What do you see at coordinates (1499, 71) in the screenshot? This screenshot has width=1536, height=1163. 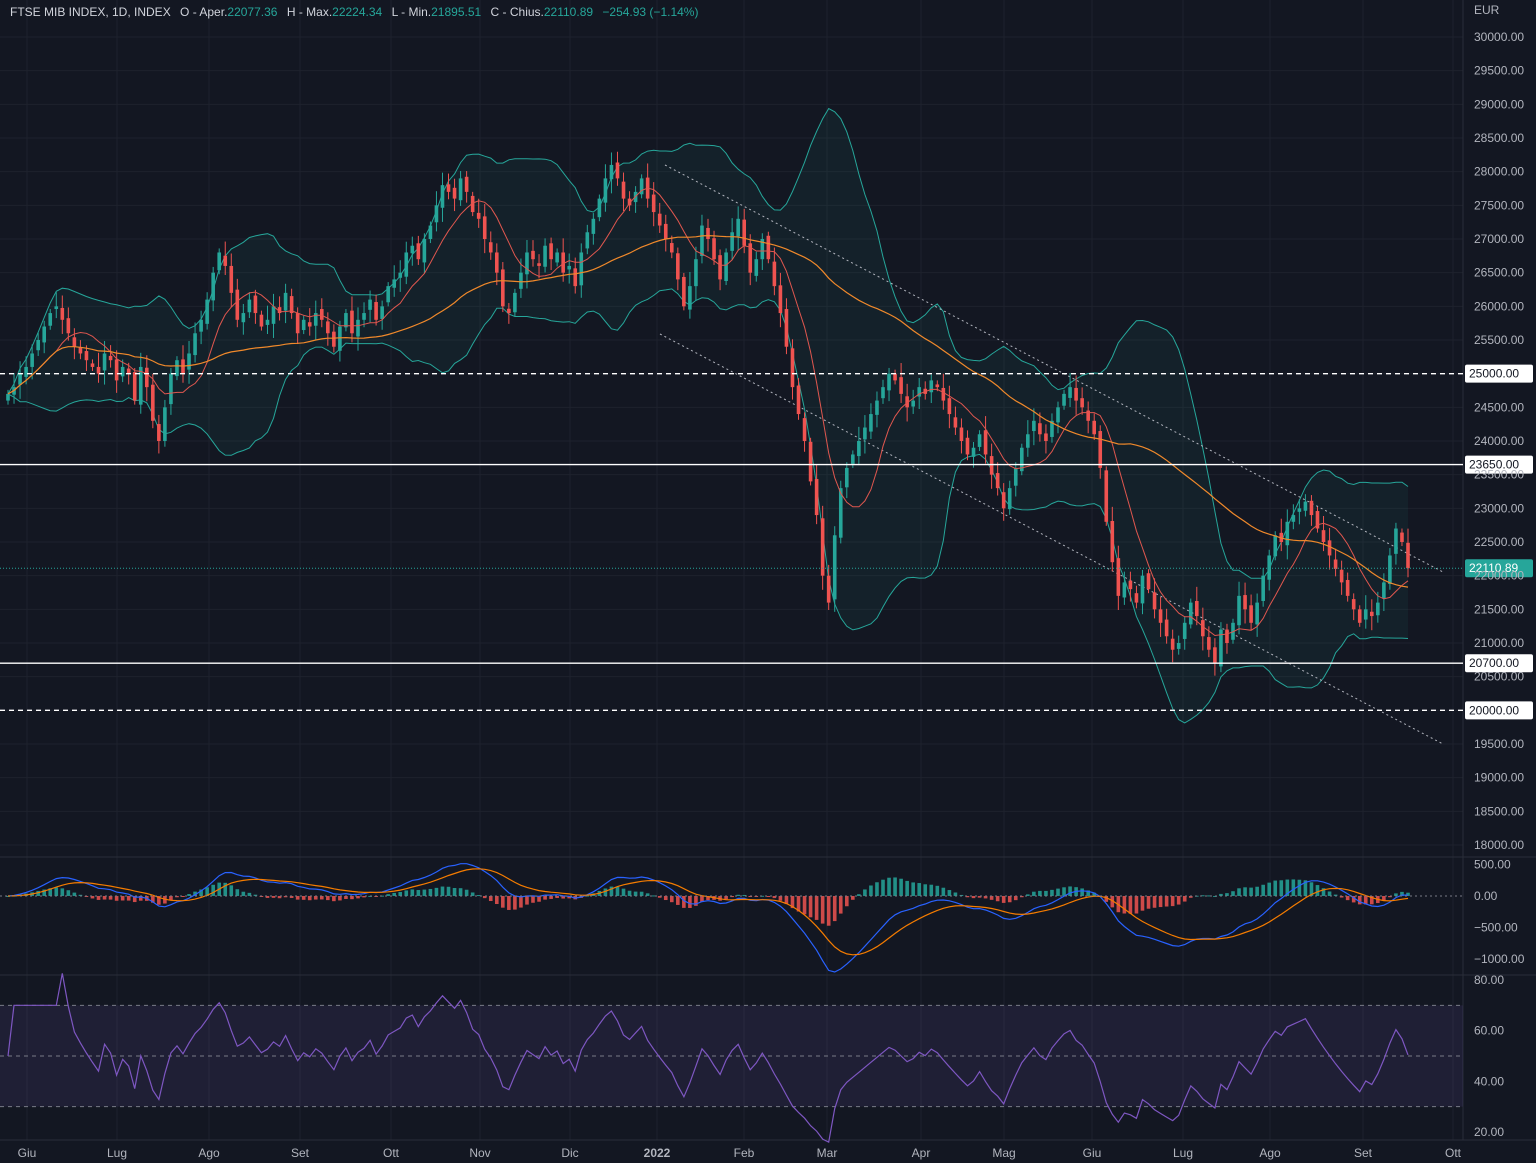 I see `price-tick: 29500.00` at bounding box center [1499, 71].